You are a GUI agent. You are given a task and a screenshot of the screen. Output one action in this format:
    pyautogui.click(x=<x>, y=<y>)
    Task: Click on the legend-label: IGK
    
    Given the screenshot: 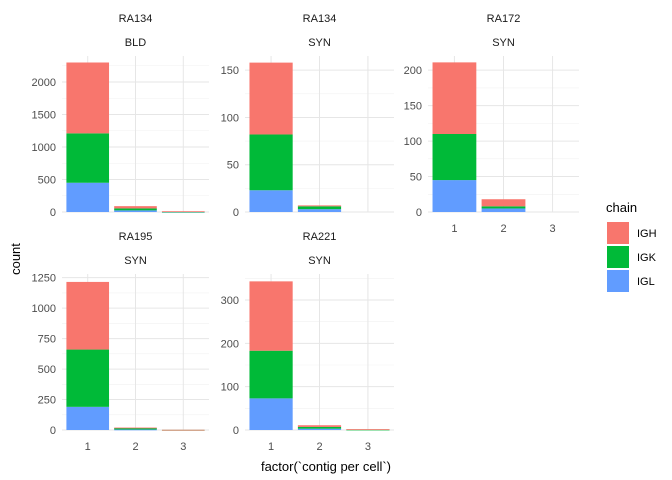 What is the action you would take?
    pyautogui.click(x=647, y=258)
    